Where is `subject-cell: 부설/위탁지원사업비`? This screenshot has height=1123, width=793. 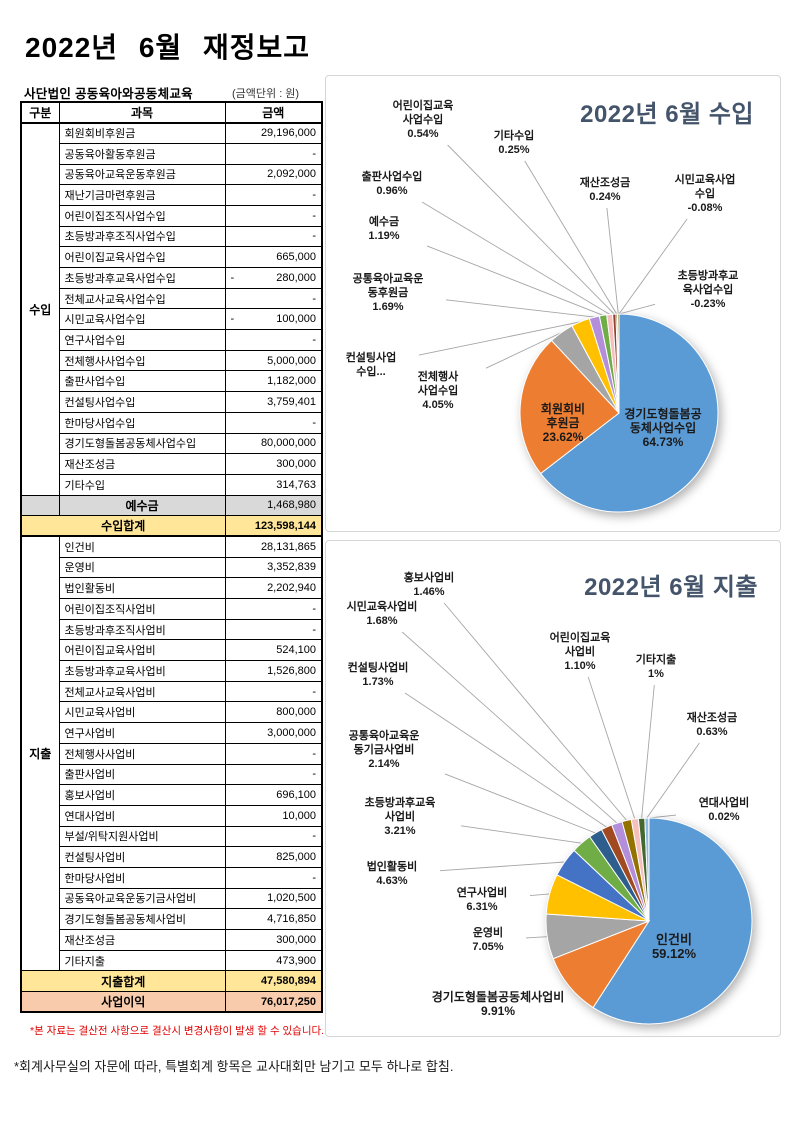
subject-cell: 부설/위탁지원사업비 is located at coordinates (142, 836).